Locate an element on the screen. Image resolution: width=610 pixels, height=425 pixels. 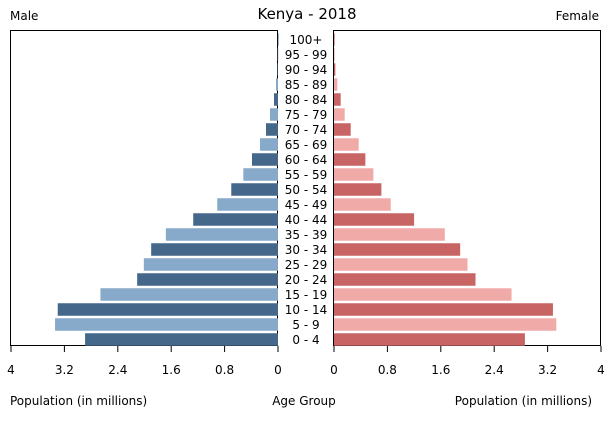
age-group-label: 25 - 29 is located at coordinates (306, 265).